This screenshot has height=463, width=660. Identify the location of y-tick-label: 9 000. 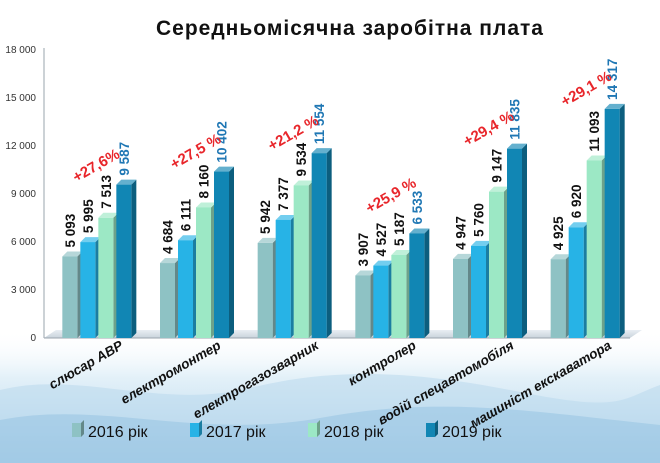
(23, 194).